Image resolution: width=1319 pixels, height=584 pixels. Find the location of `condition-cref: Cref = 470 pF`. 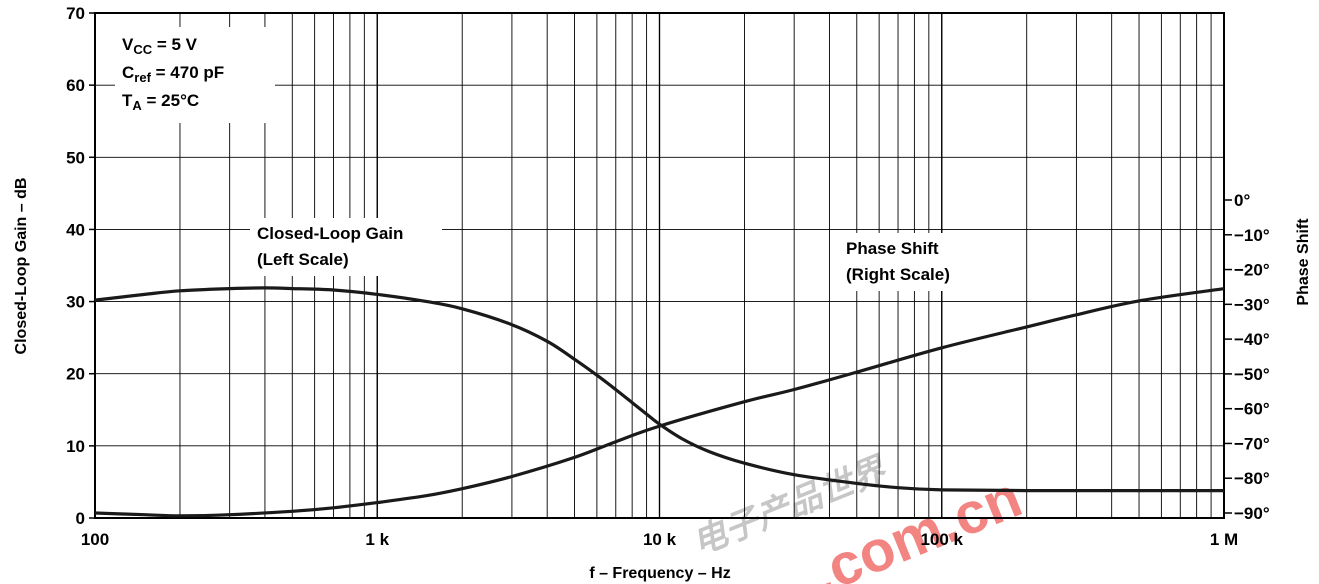

condition-cref: Cref = 470 pF is located at coordinates (173, 74).